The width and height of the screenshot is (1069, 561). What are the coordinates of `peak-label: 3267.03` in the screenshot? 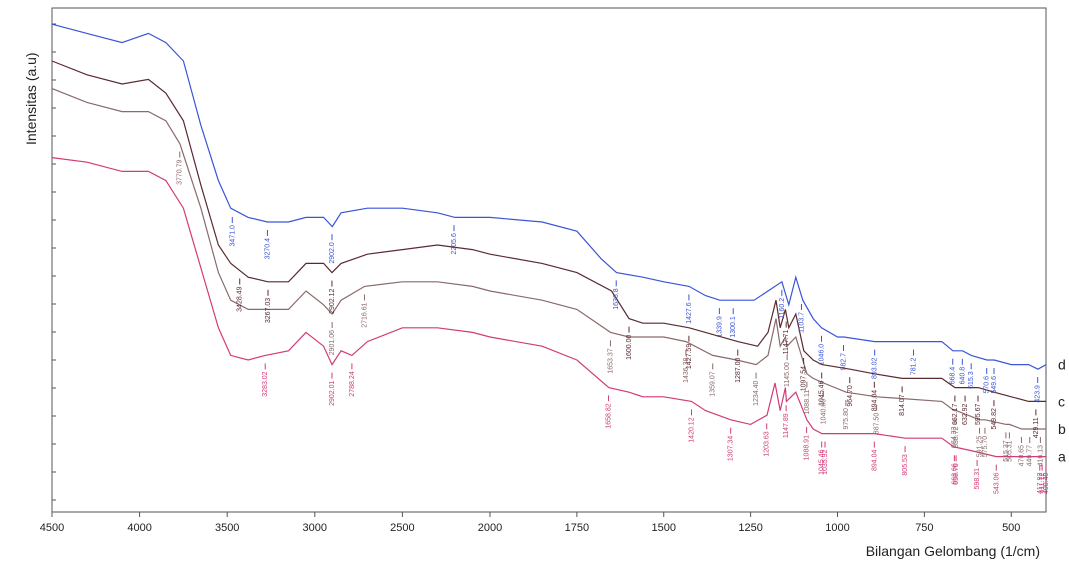 It's located at (268, 310).